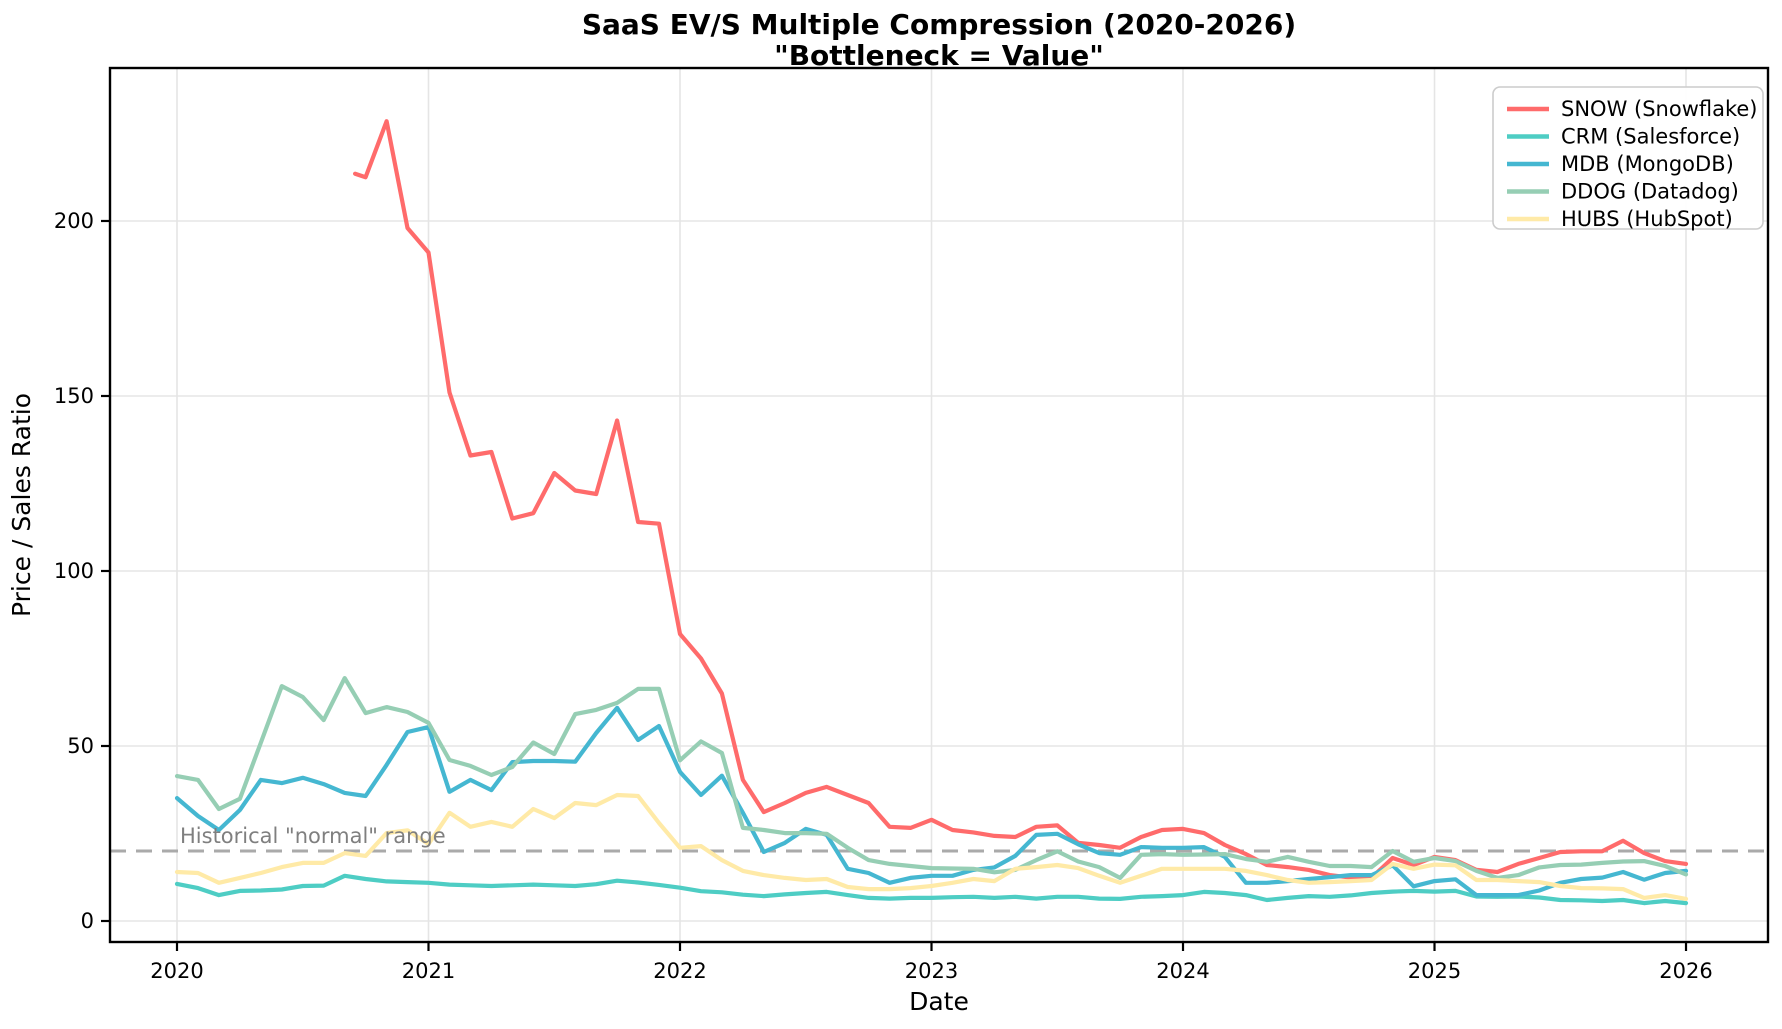 This screenshot has height=1029, width=1782. What do you see at coordinates (428, 971) in the screenshot?
I see `x-tick-label: 2021` at bounding box center [428, 971].